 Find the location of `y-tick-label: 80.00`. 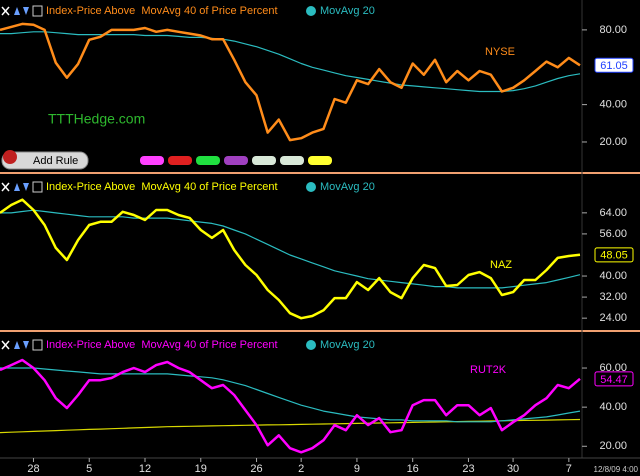

y-tick-label: 80.00 is located at coordinates (613, 30).